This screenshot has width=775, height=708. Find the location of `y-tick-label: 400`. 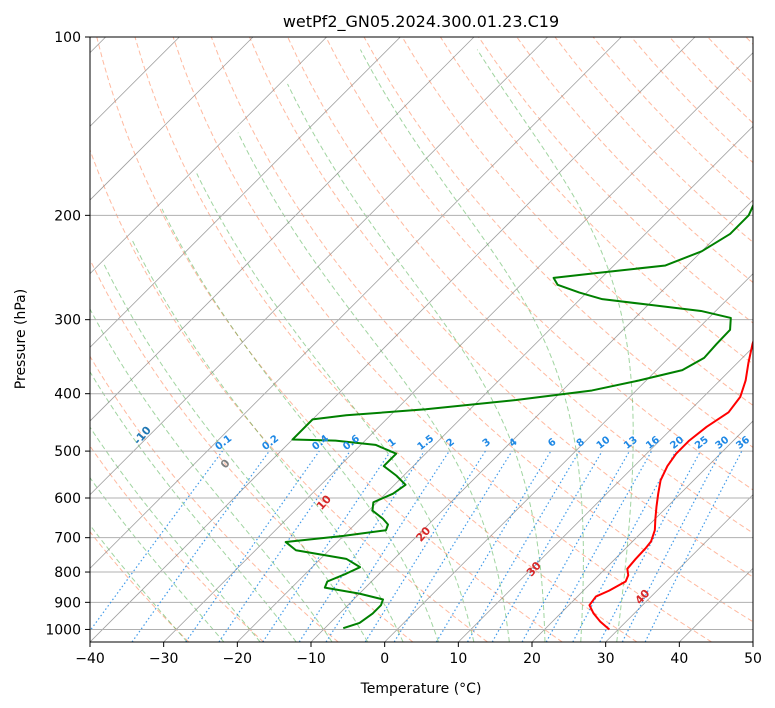

y-tick-label: 400 is located at coordinates (67, 395).